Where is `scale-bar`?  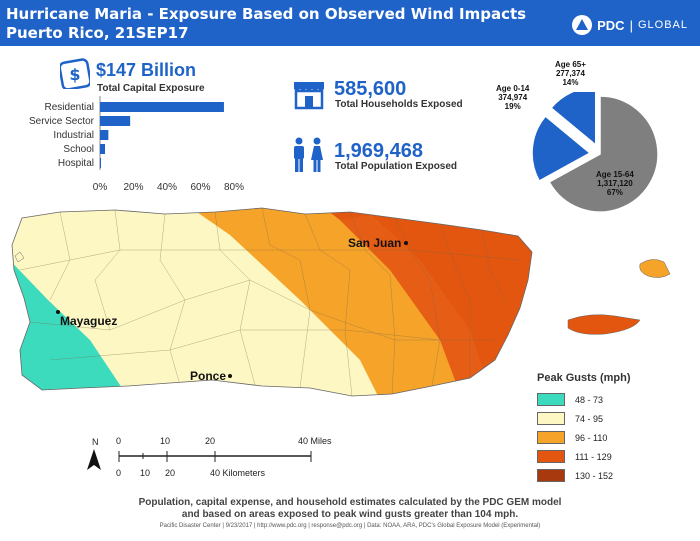
scale-bar is located at coordinates (215, 456).